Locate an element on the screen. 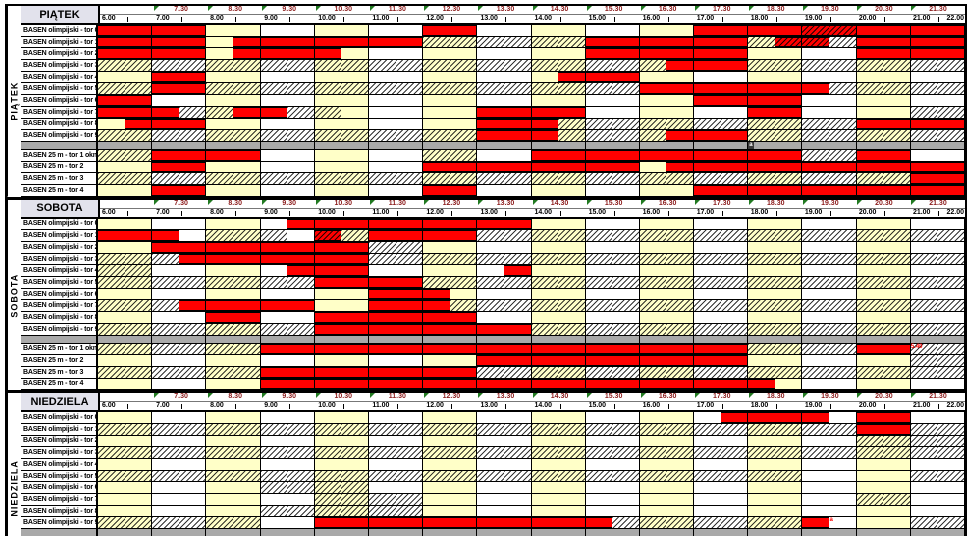 This screenshot has width=968, height=536. lane-label: BASEN olimpijski - tor 6 is located at coordinates (59, 488).